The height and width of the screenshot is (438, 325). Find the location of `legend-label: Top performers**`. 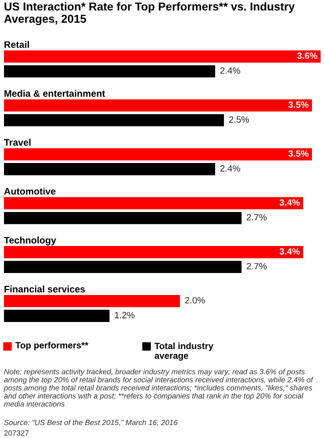

legend-label: Top performers** is located at coordinates (51, 346).